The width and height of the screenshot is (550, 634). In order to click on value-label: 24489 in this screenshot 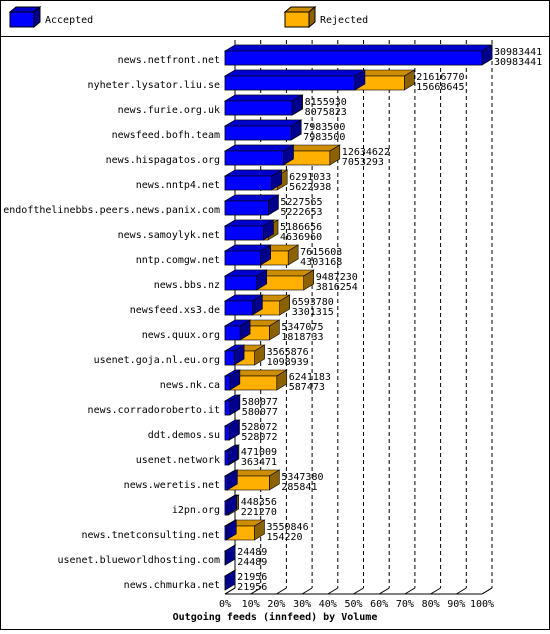, I will do `click(252, 562)`.